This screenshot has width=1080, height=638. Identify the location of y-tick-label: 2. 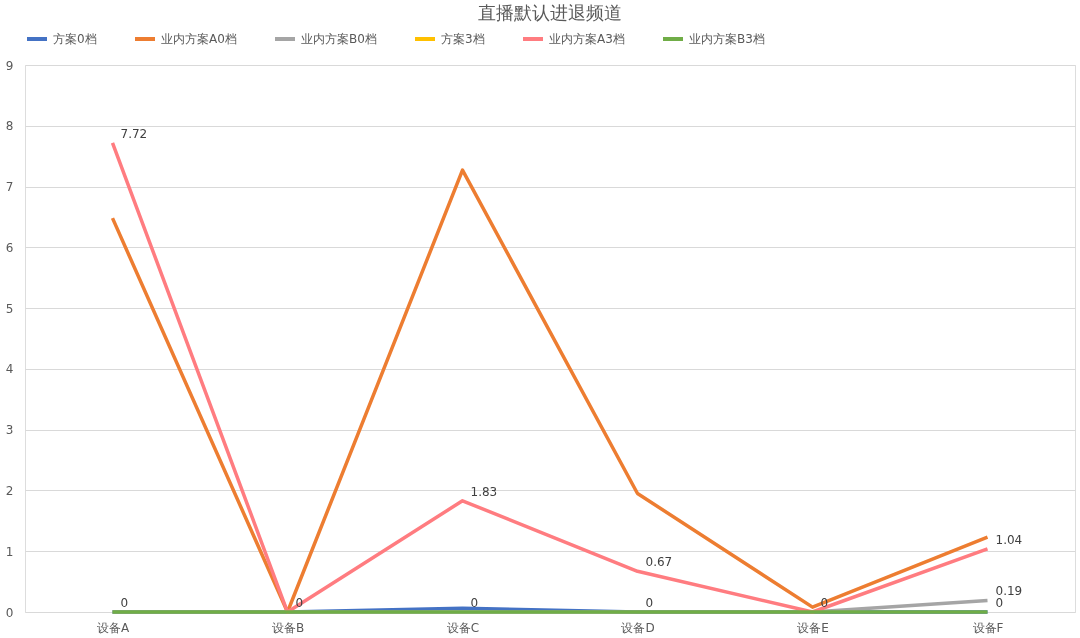
(9, 490).